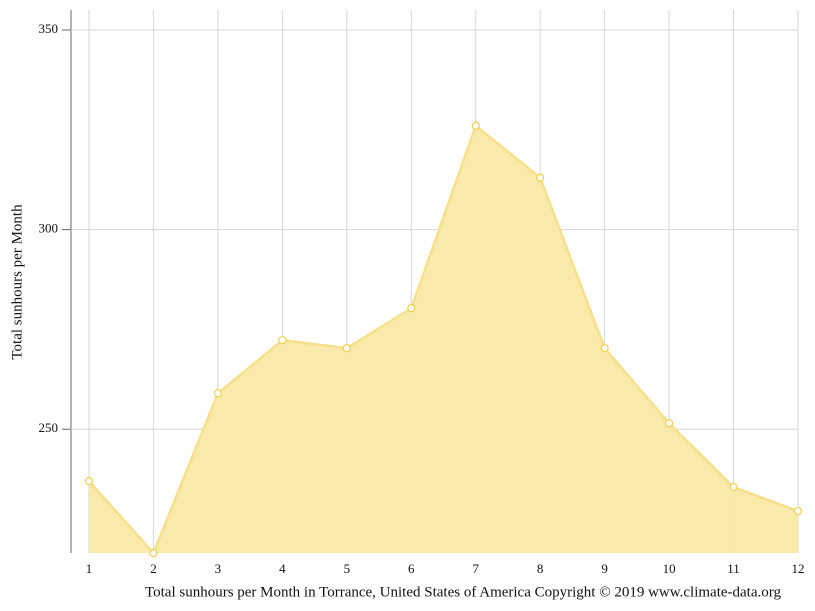 The height and width of the screenshot is (611, 815). I want to click on y-tick-label: 300, so click(49, 228).